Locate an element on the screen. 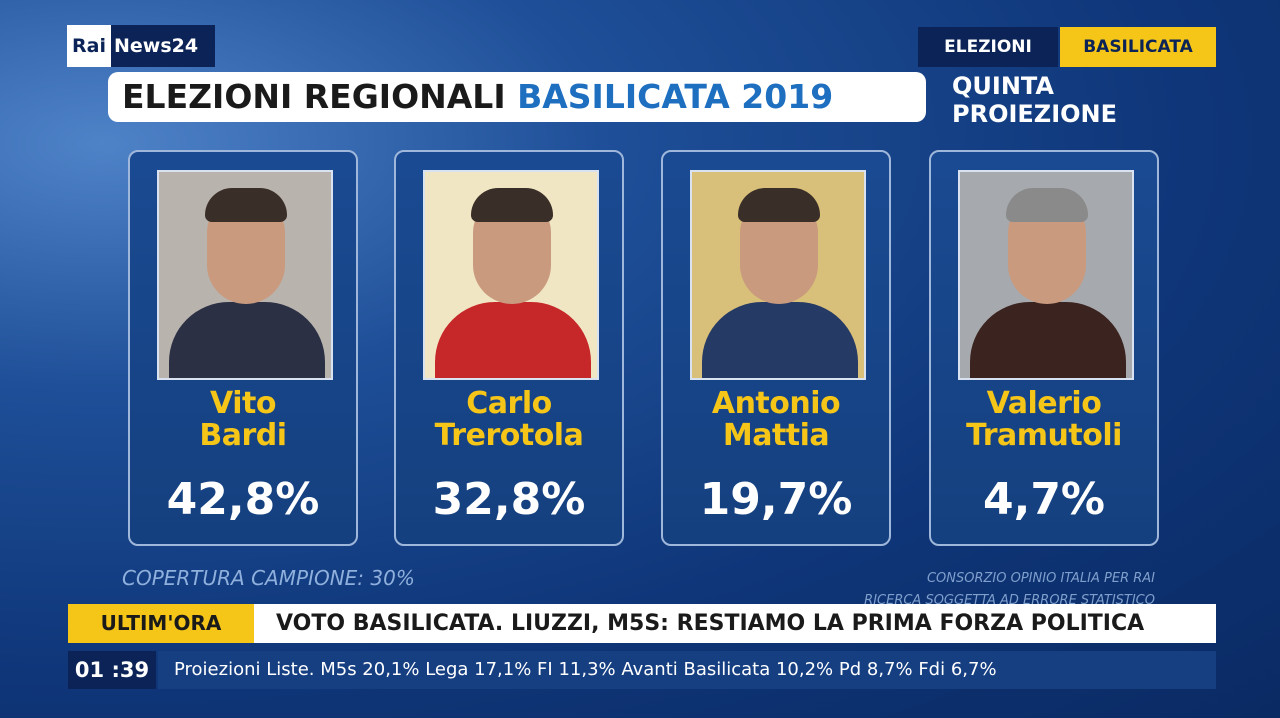  candidate-name: Antonio is located at coordinates (776, 403).